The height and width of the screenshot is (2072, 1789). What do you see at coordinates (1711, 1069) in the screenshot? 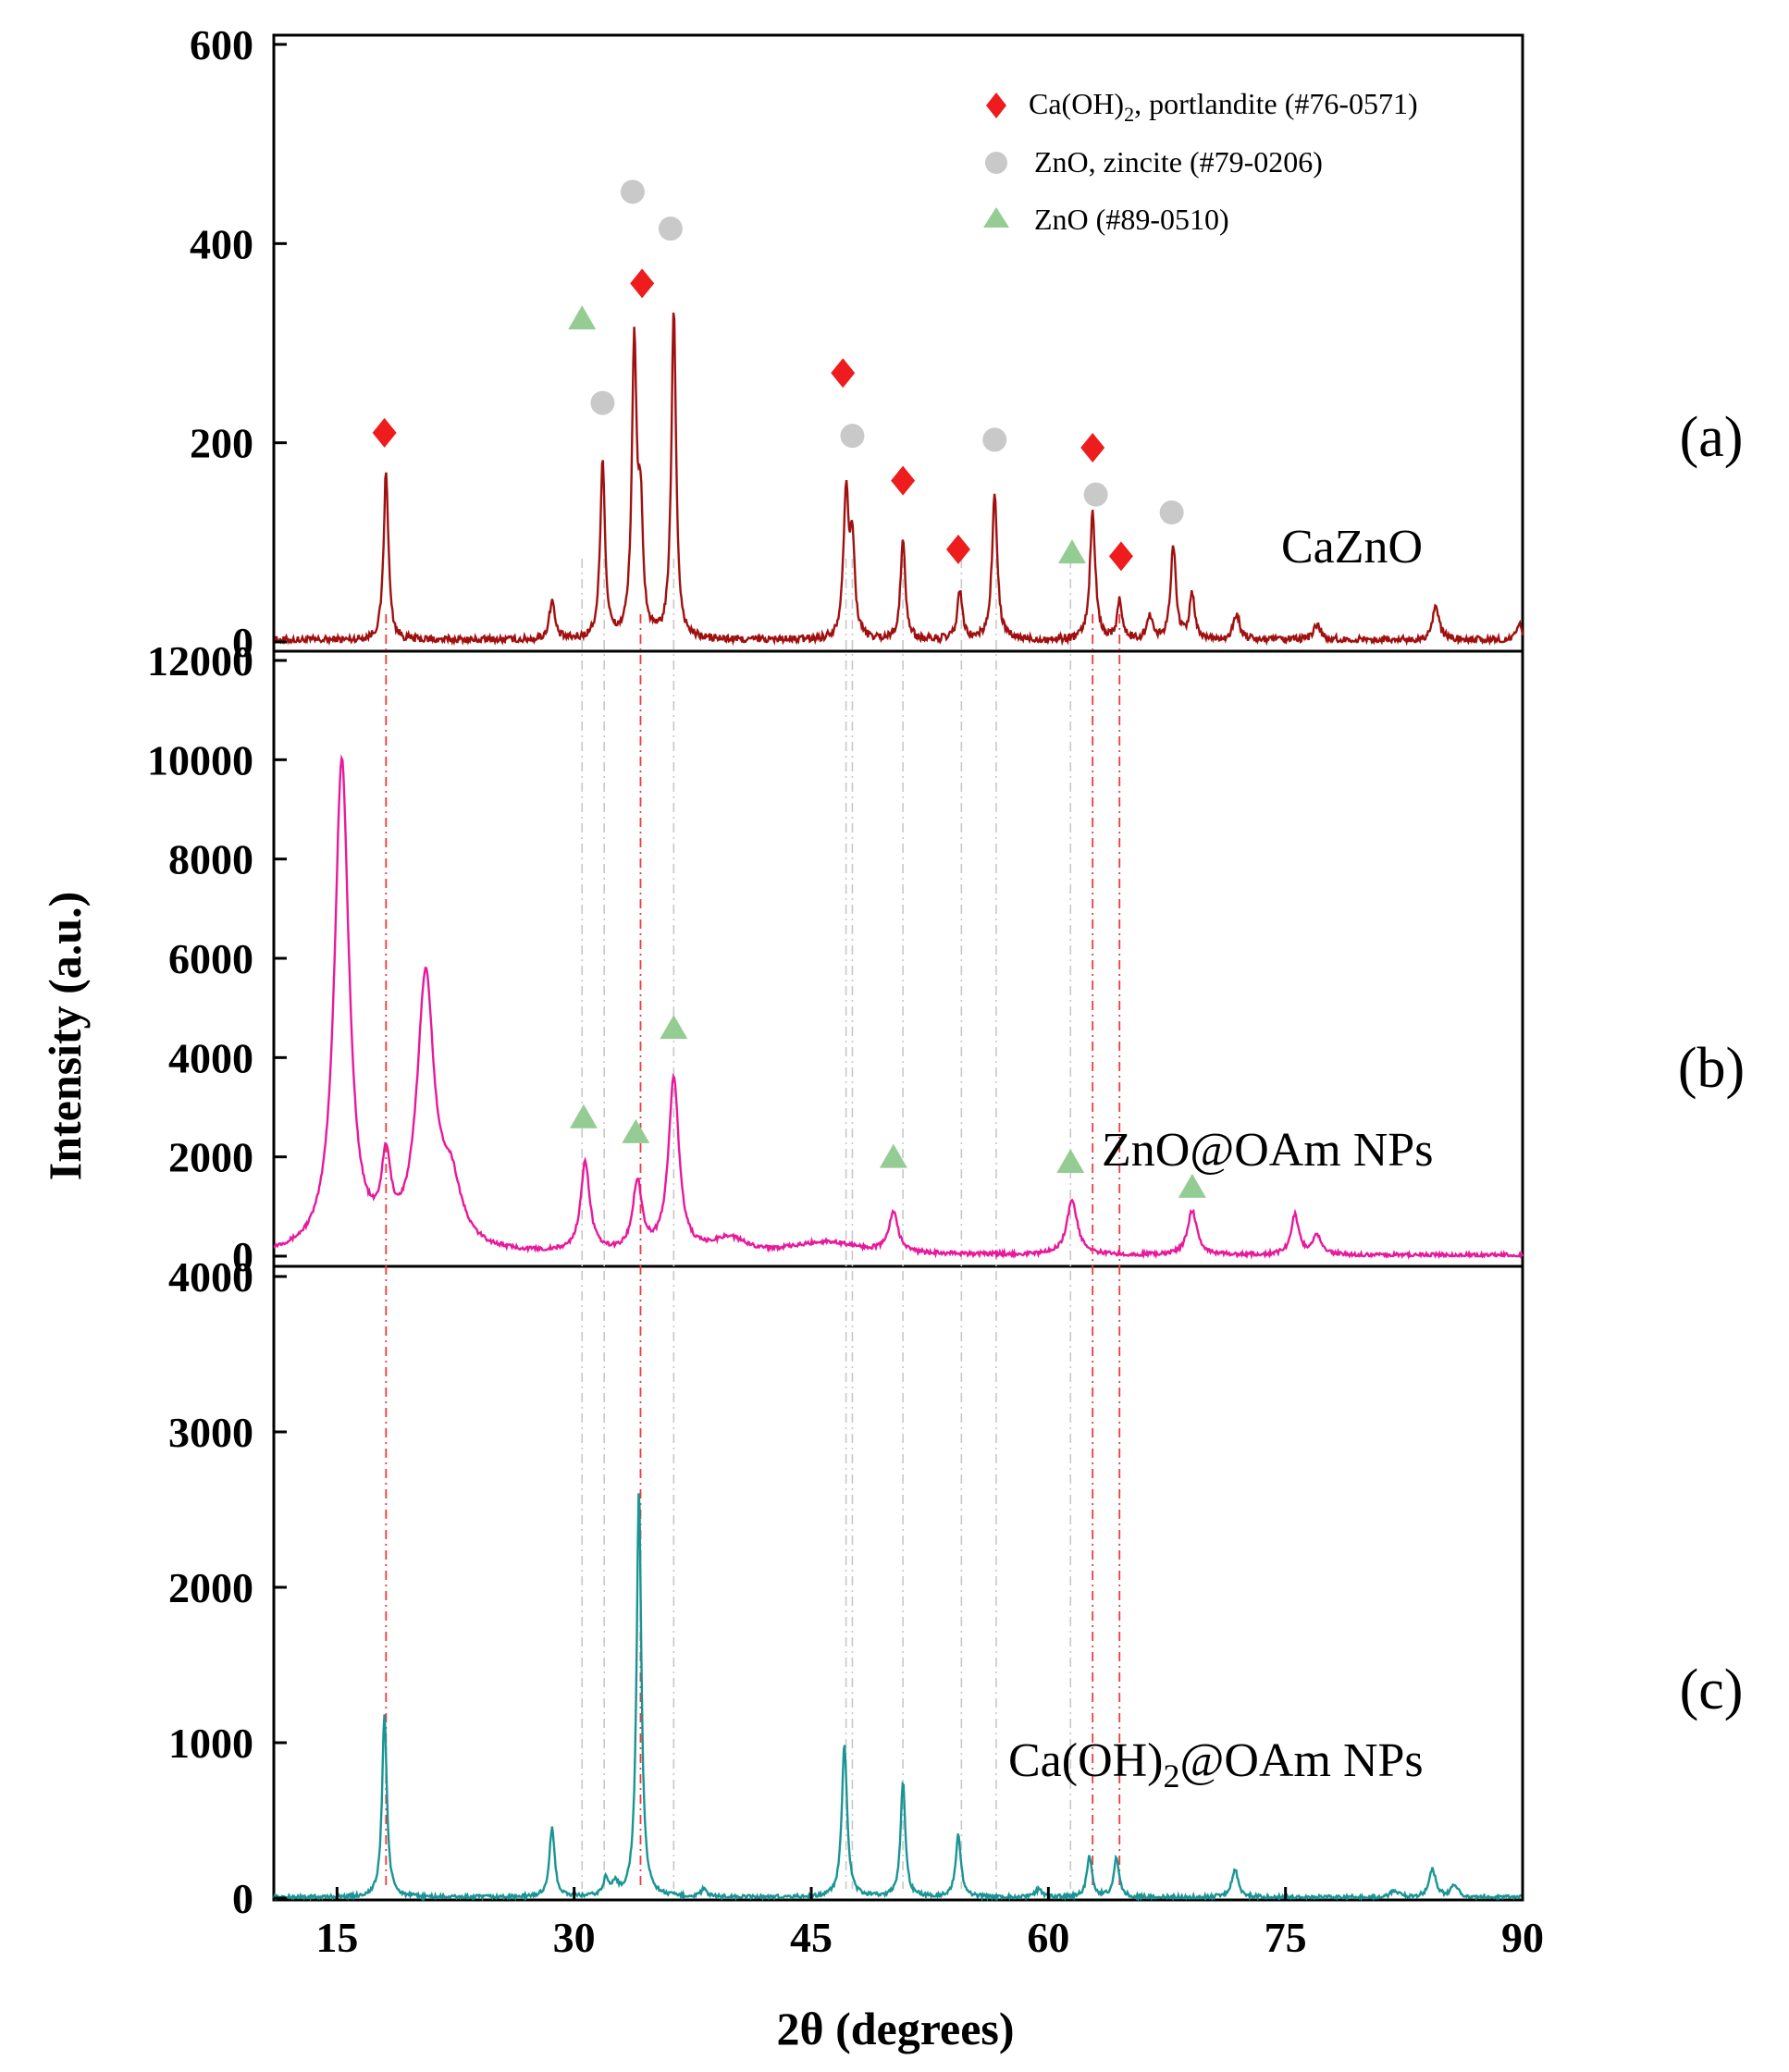
I see `panel-label-b: (b)` at bounding box center [1711, 1069].